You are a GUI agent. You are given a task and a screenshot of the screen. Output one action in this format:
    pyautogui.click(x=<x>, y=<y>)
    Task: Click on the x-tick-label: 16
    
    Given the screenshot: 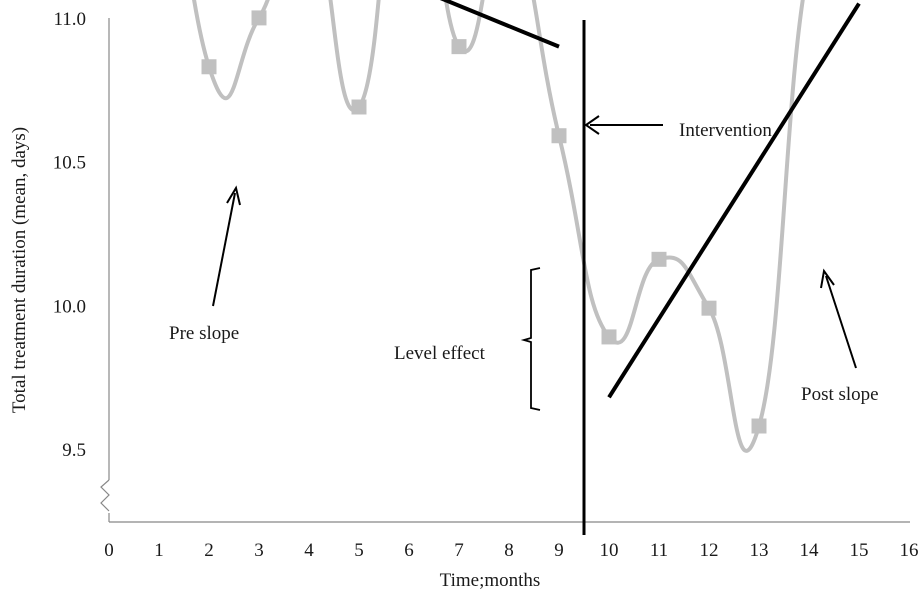 What is the action you would take?
    pyautogui.click(x=909, y=550)
    